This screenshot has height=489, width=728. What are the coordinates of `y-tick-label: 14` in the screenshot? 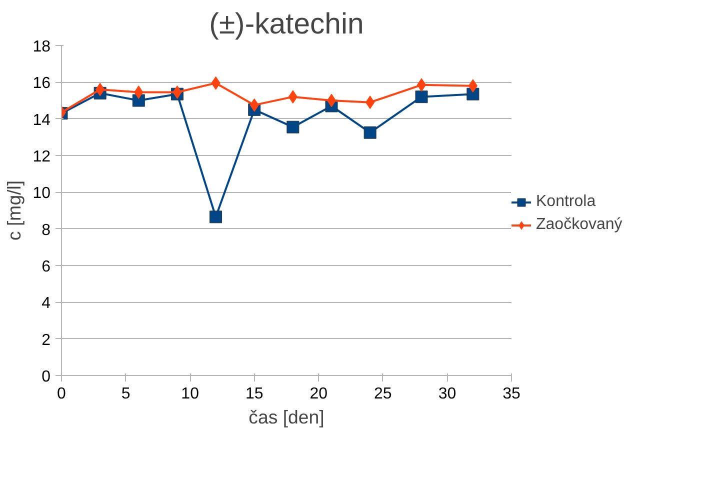 It's located at (41, 120).